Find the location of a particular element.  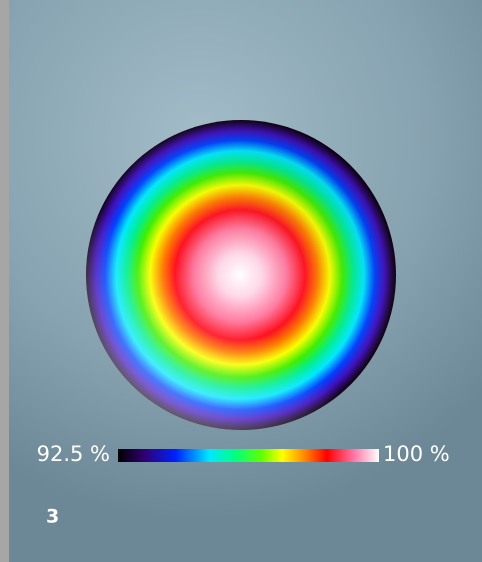

side-strip is located at coordinates (4, 281).